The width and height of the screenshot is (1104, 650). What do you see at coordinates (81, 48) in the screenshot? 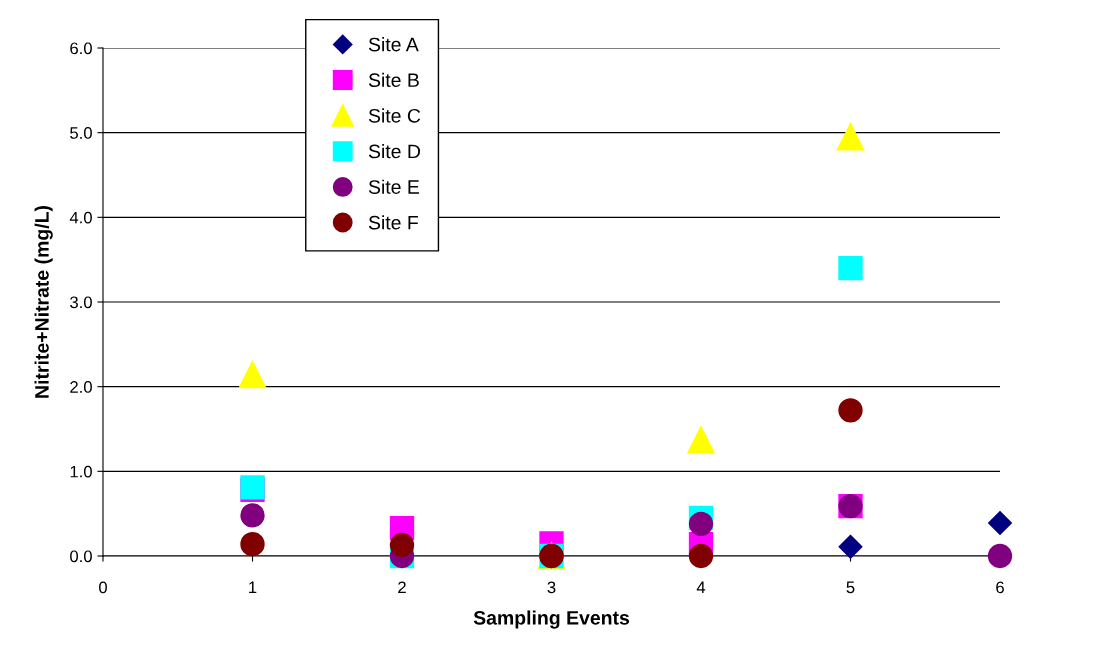
I see `y-tick-label: 6.0` at bounding box center [81, 48].